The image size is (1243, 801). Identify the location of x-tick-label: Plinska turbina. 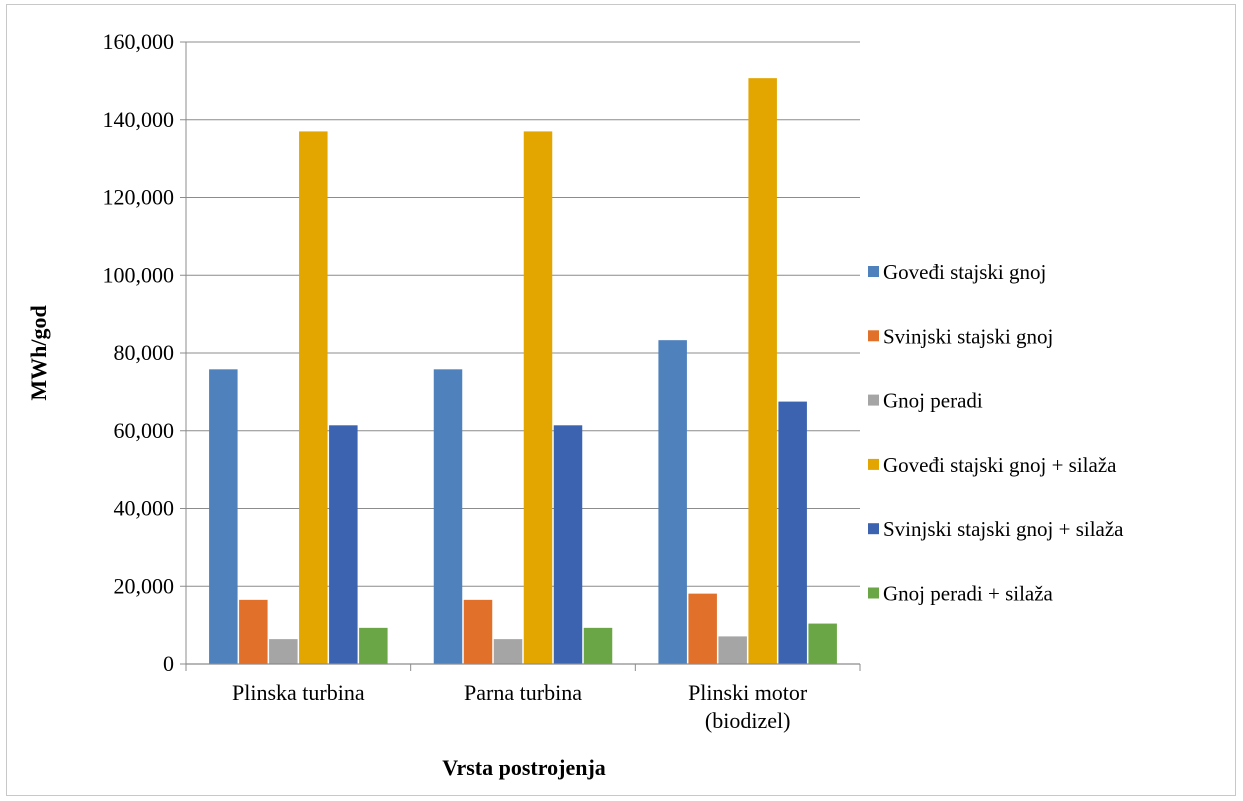
(298, 692).